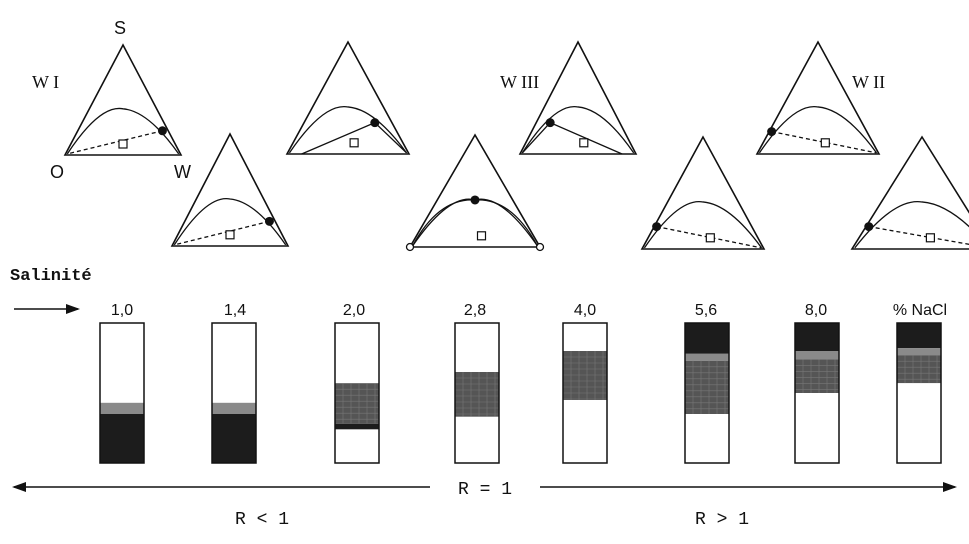 This screenshot has height=544, width=969. Describe the element at coordinates (920, 310) in the screenshot. I see `salinity-unit: % NaCl` at that location.